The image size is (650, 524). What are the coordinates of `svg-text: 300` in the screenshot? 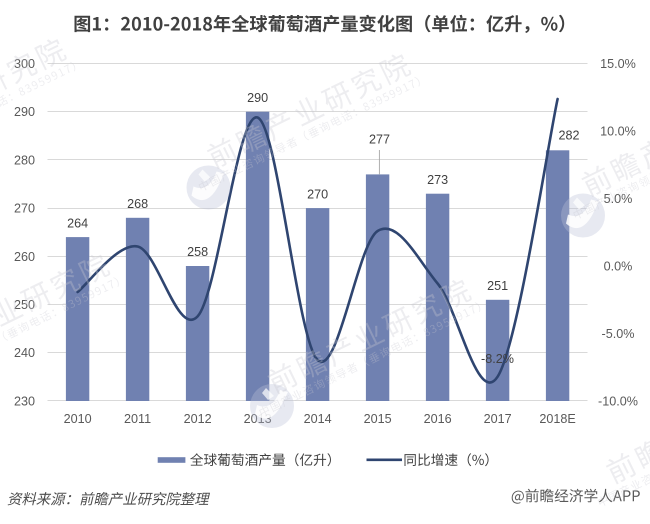 It's located at (24, 64).